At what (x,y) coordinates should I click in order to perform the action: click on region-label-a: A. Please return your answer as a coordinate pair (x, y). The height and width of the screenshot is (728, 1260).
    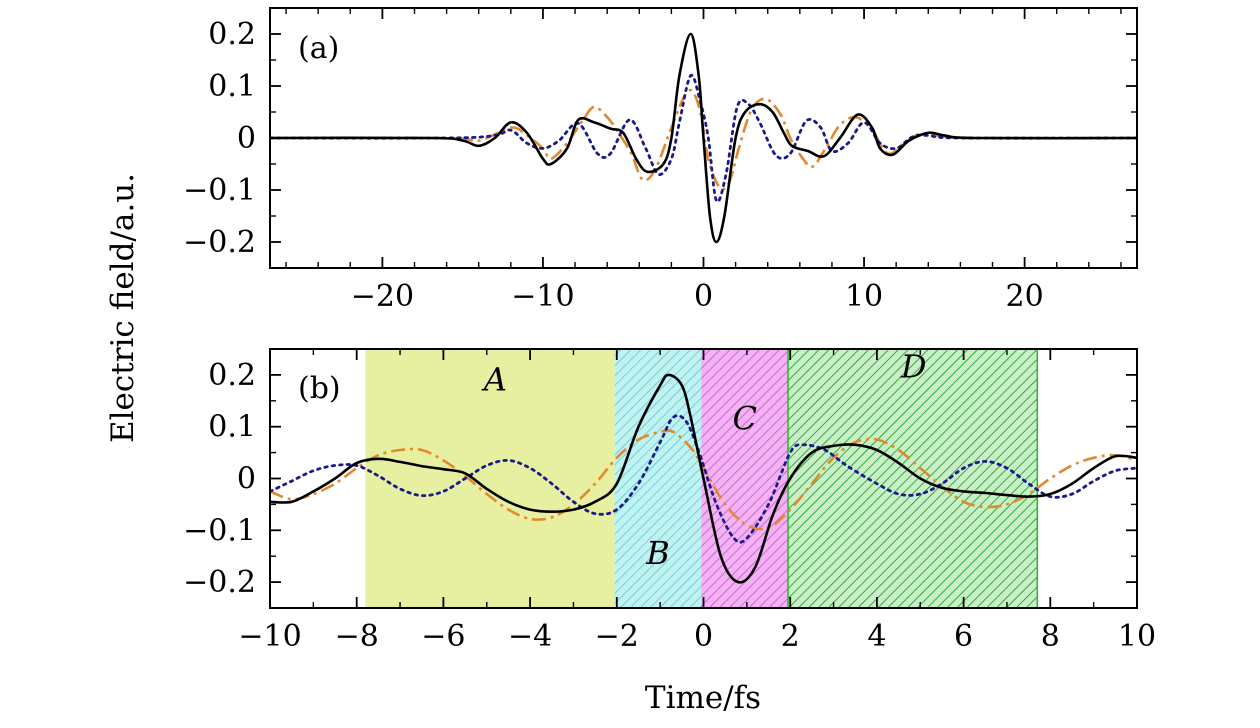
    Looking at the image, I should click on (494, 379).